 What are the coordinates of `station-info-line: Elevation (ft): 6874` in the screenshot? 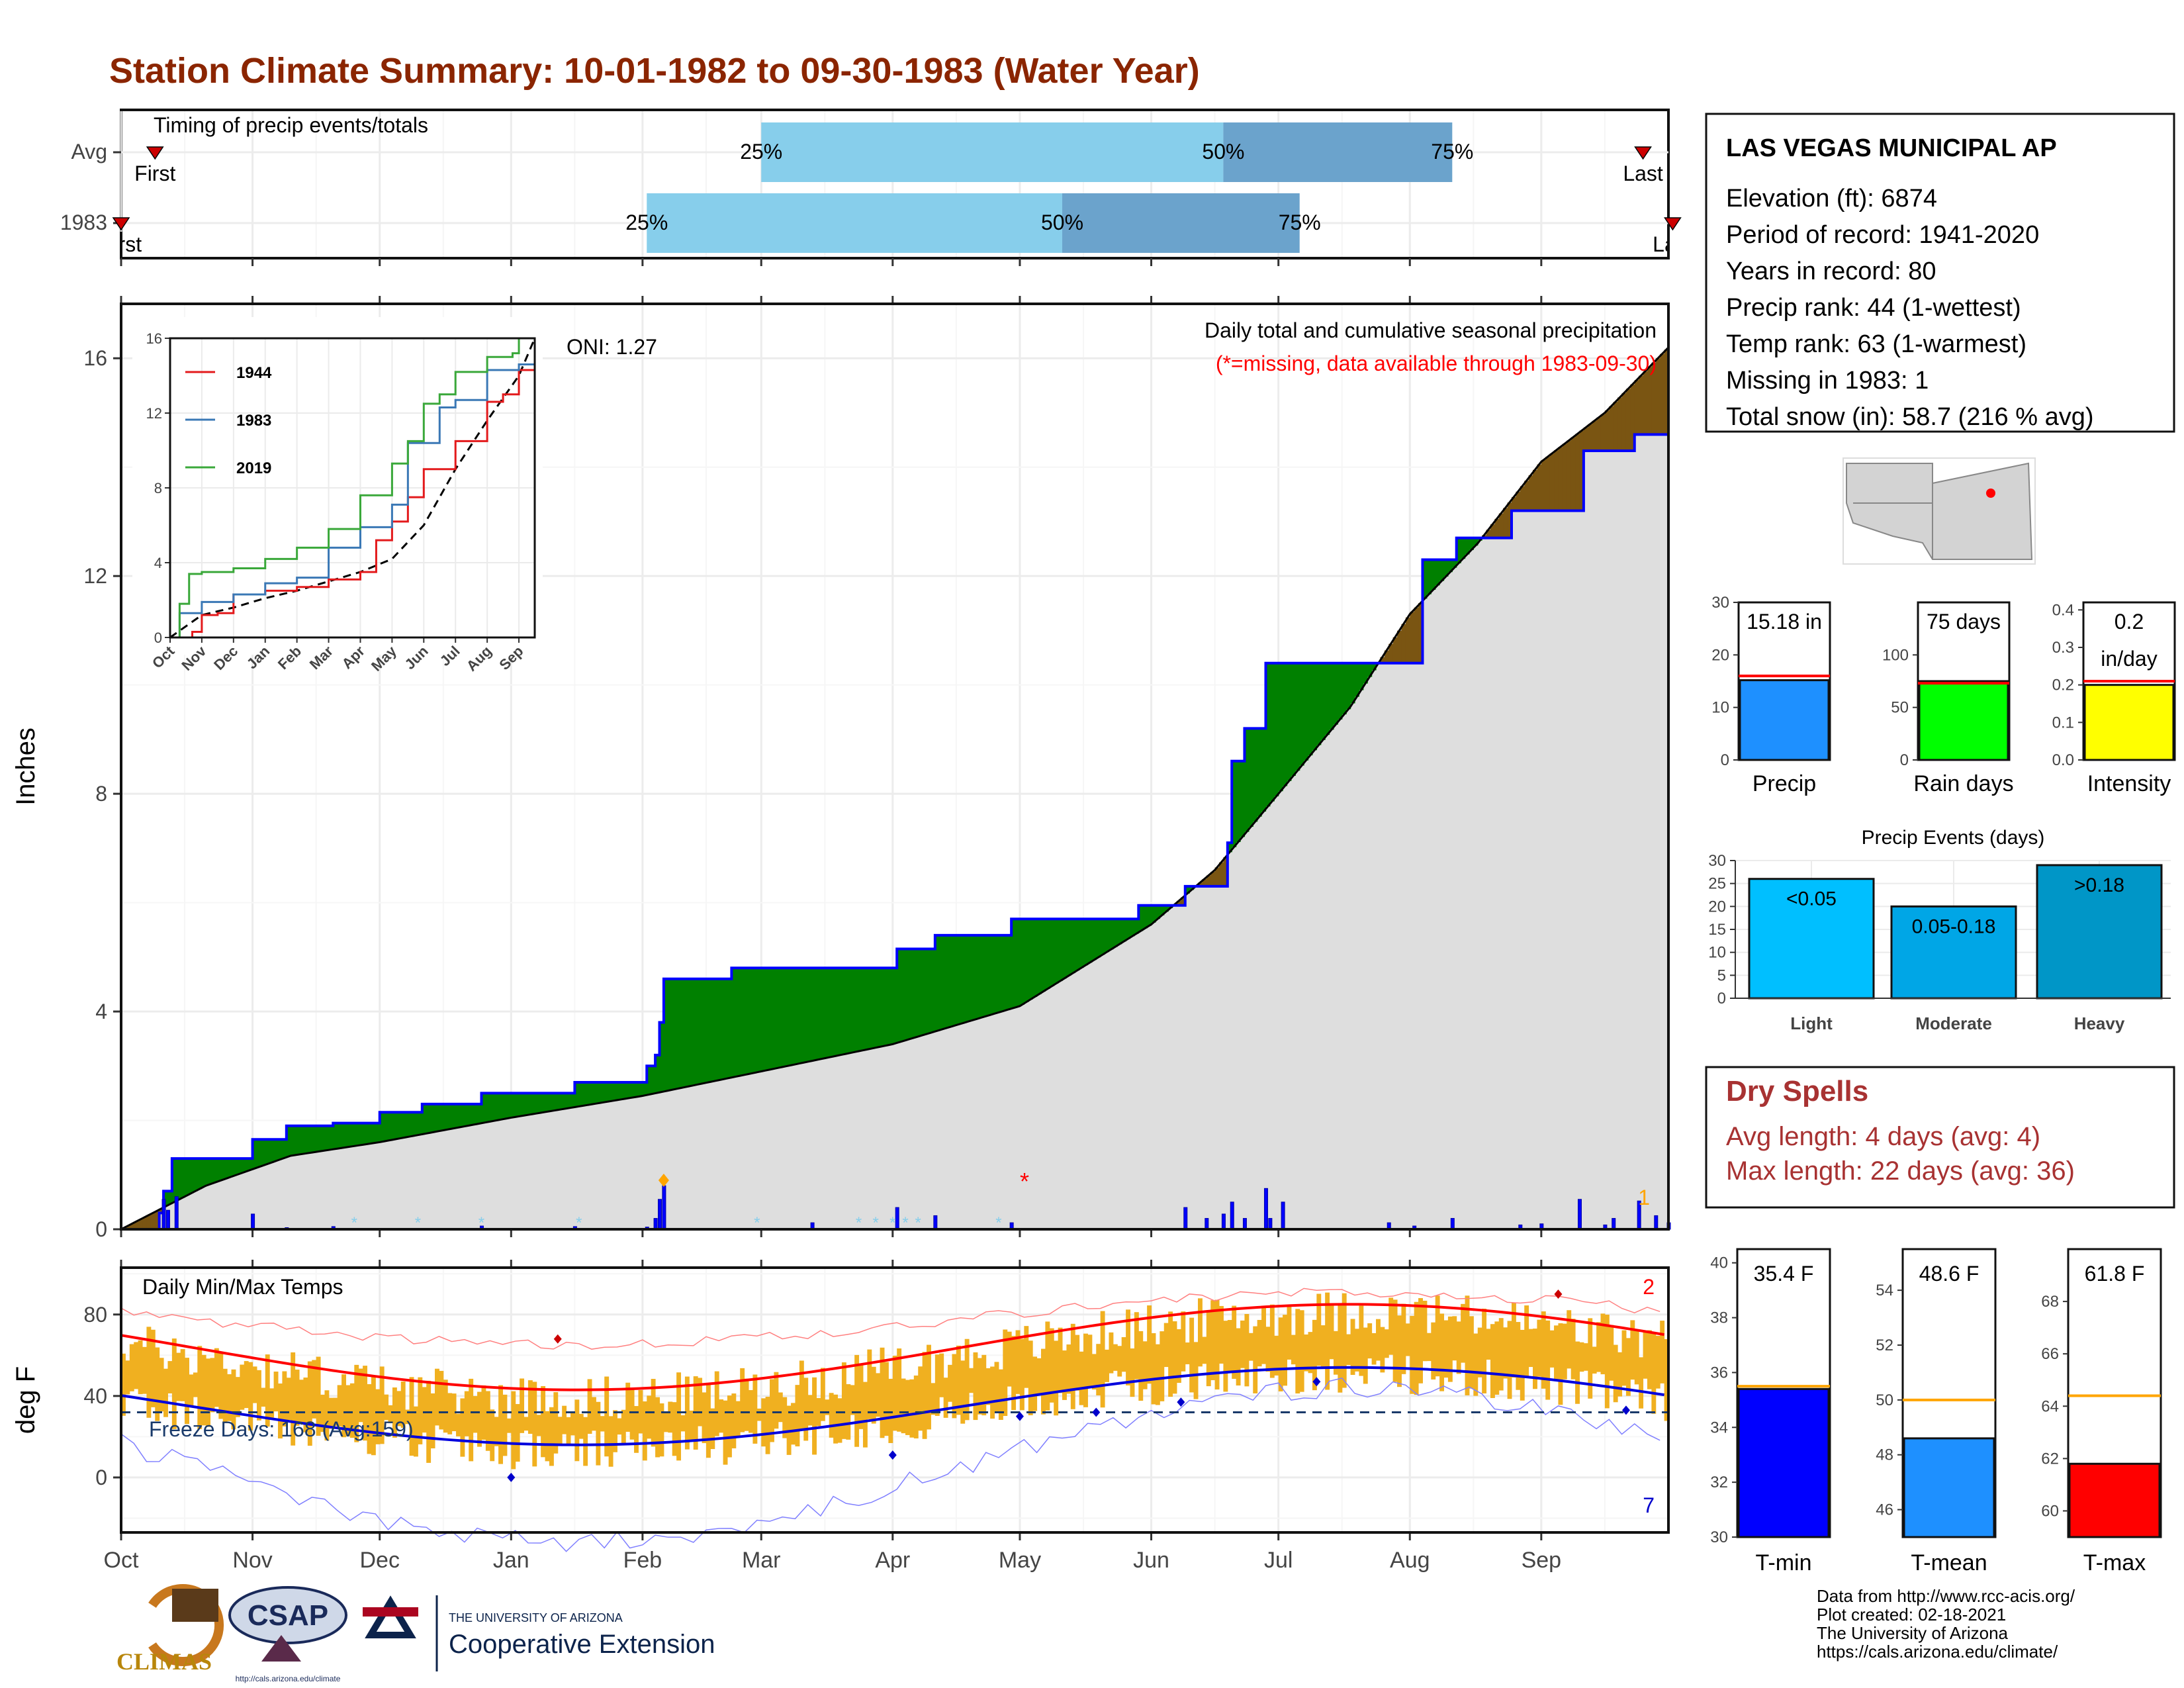 It's located at (1831, 198).